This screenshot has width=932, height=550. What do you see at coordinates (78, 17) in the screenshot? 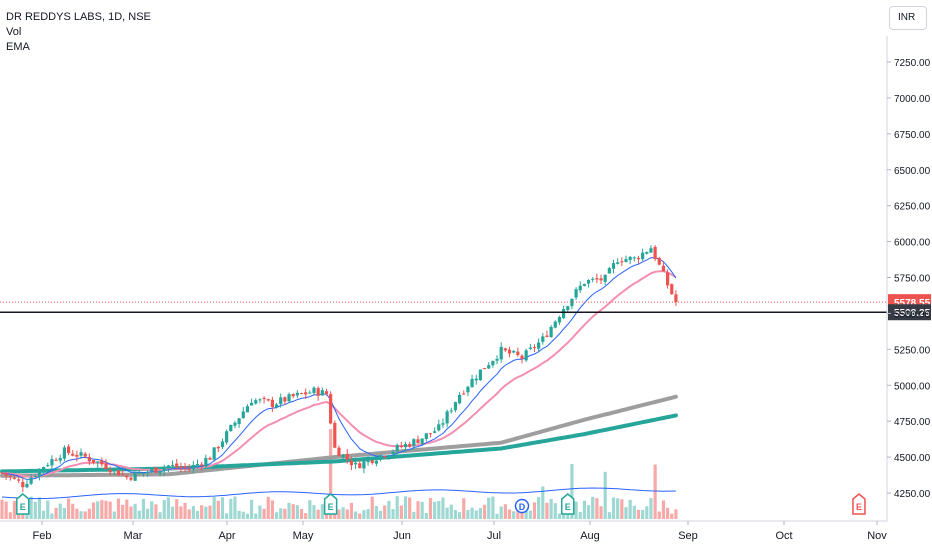
I see `symbol-title: DR REDDYS LABS, 1D, NSE` at bounding box center [78, 17].